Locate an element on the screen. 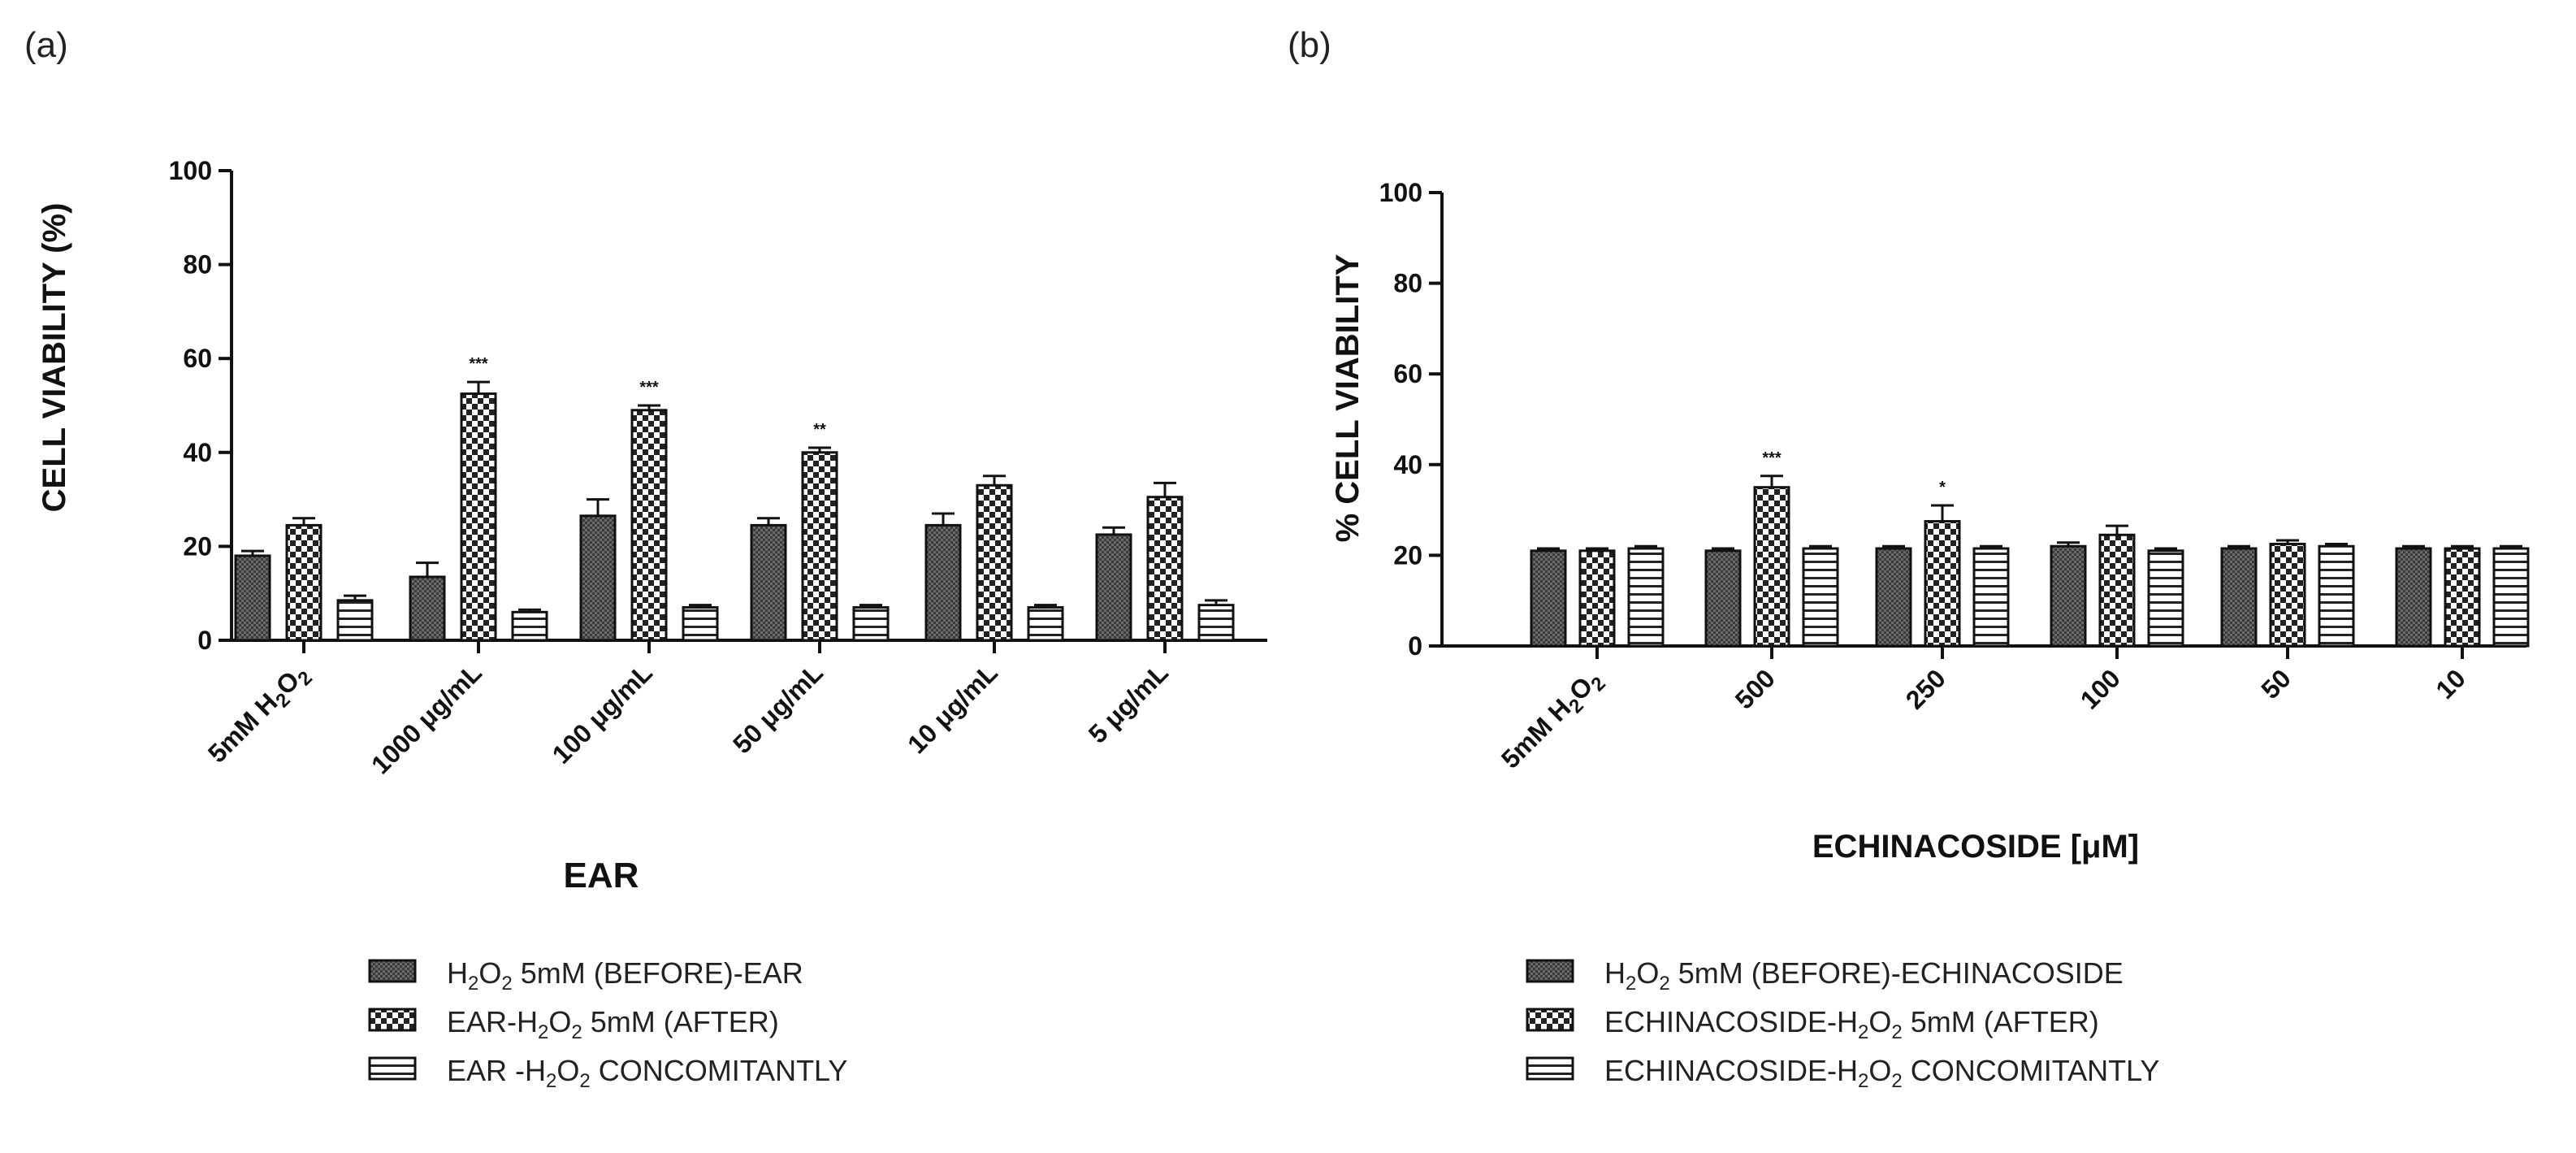  legend-label: EAR-H2O2 5mM (AFTER) is located at coordinates (613, 1024).